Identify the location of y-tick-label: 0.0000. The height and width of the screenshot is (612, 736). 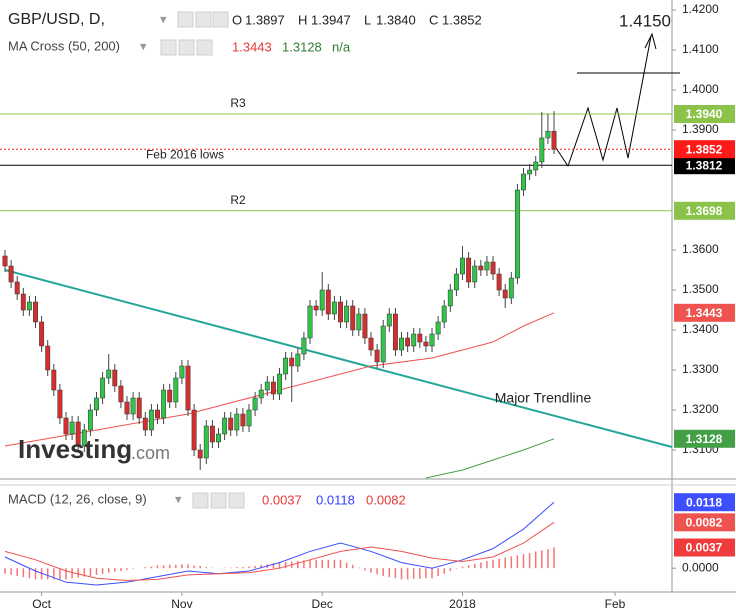
(700, 567).